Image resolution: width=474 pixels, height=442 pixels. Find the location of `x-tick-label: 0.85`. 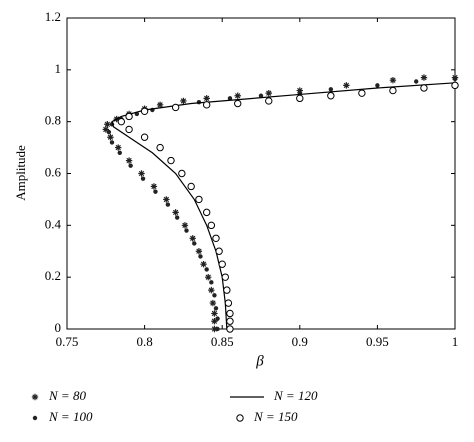

x-tick-label: 0.85 is located at coordinates (222, 341).